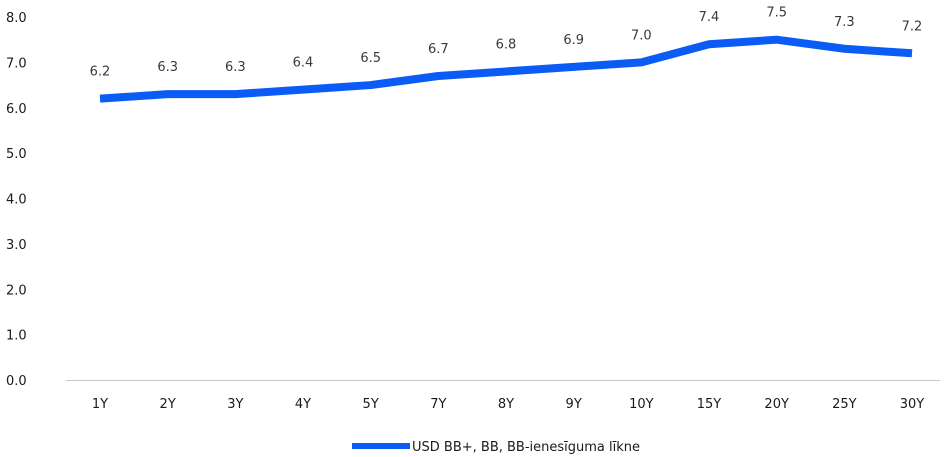  Describe the element at coordinates (16, 154) in the screenshot. I see `y-tick-label: 5.0` at that location.